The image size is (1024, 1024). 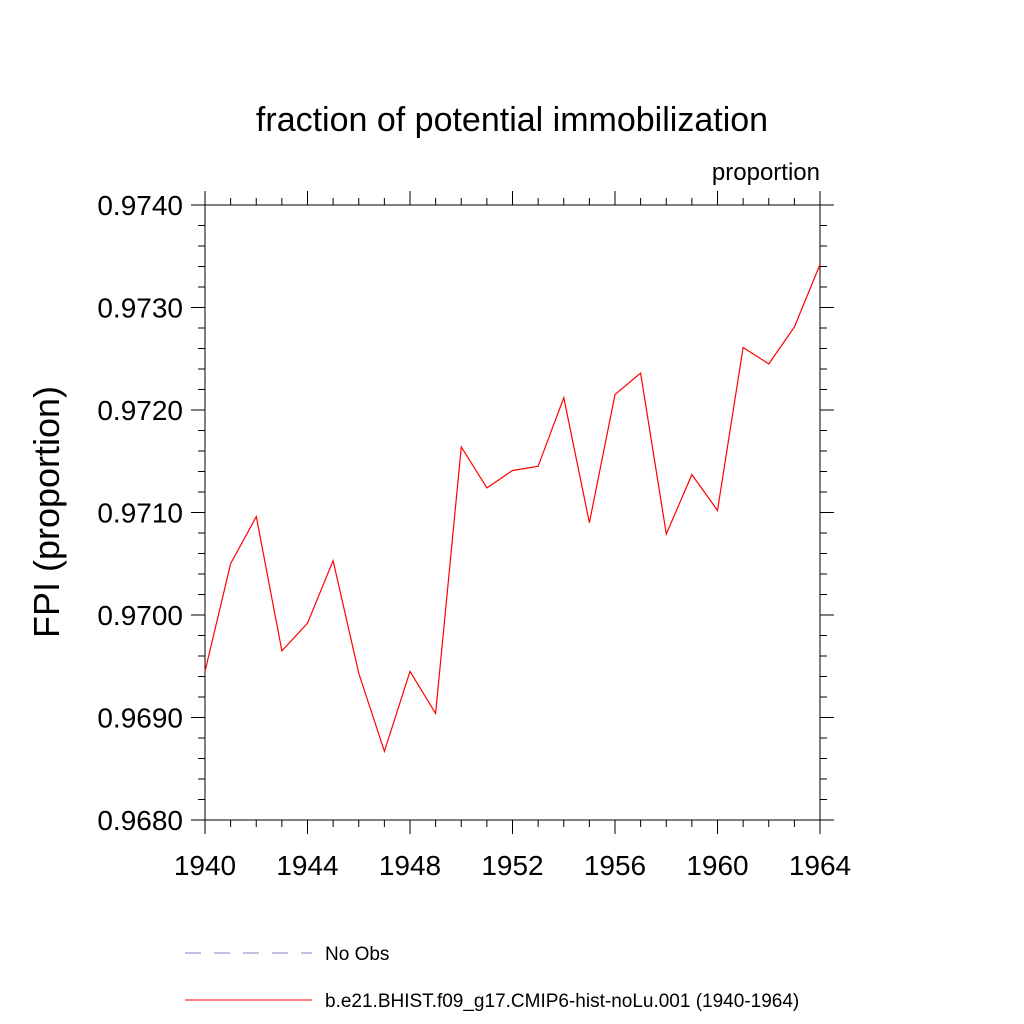 I want to click on x-tick-label: 1964, so click(x=820, y=865).